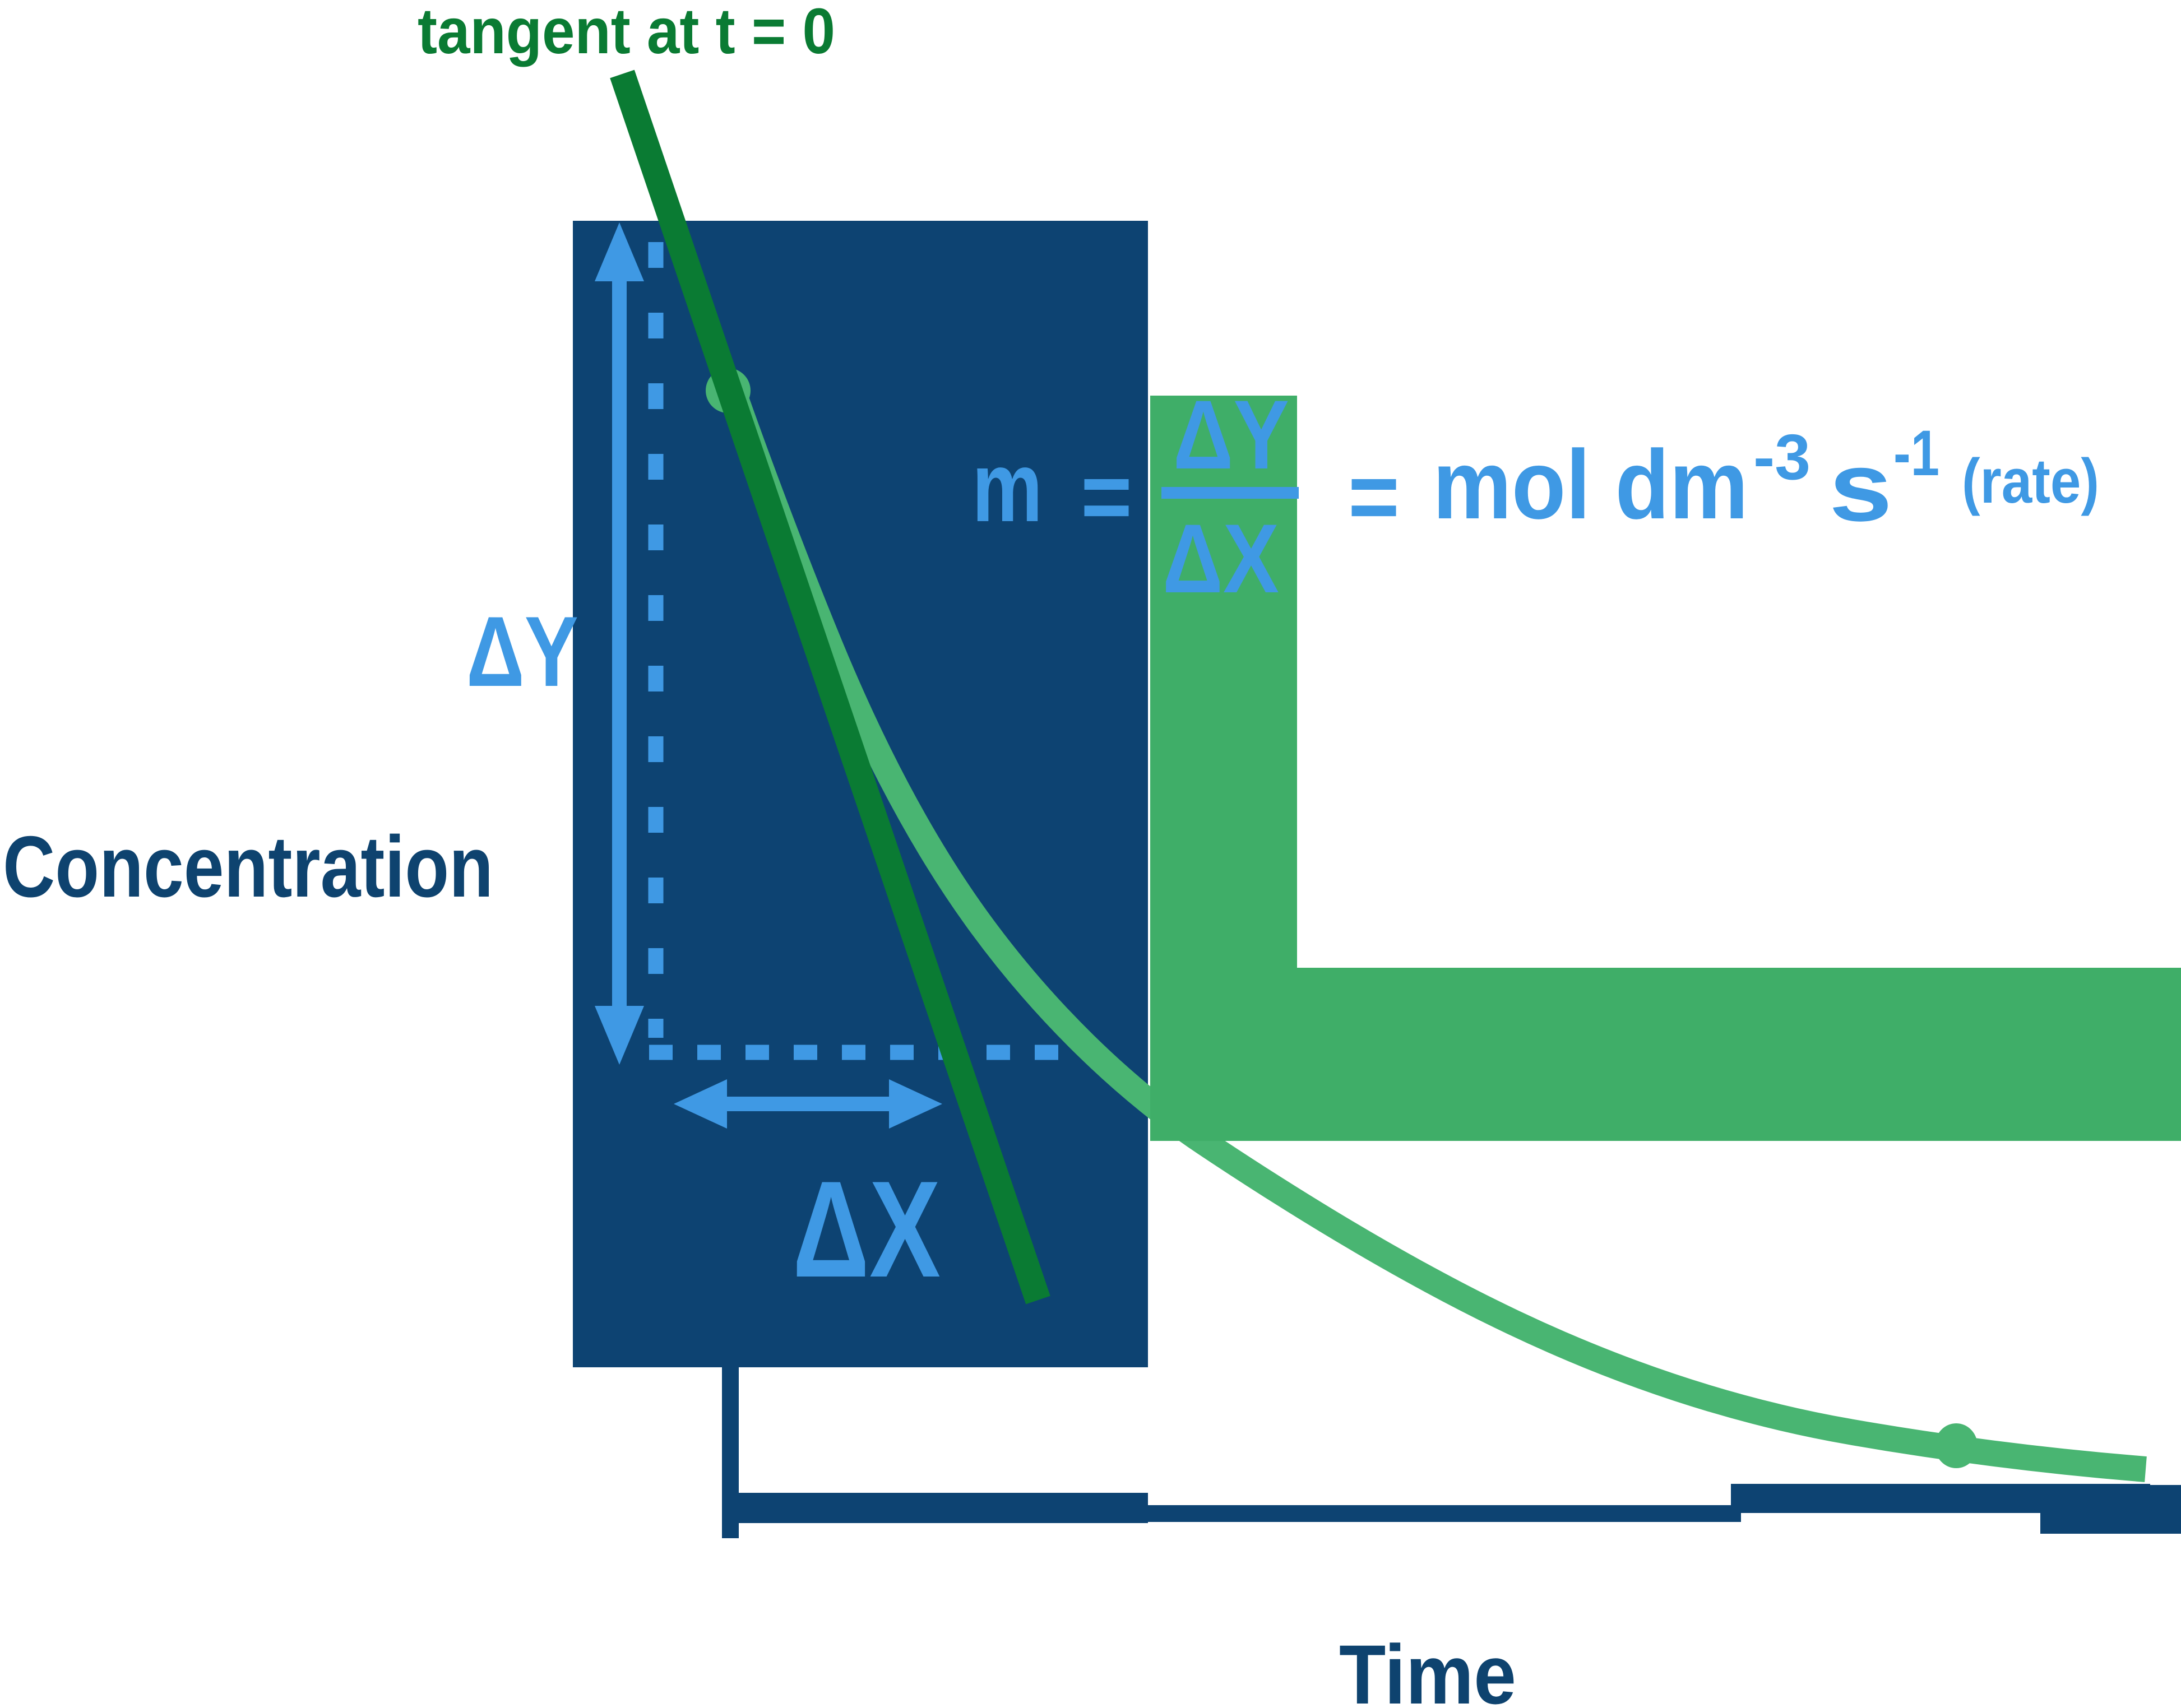 Image resolution: width=2181 pixels, height=1708 pixels. Describe the element at coordinates (2030, 481) in the screenshot. I see `formula-rate-note: (rate)` at that location.